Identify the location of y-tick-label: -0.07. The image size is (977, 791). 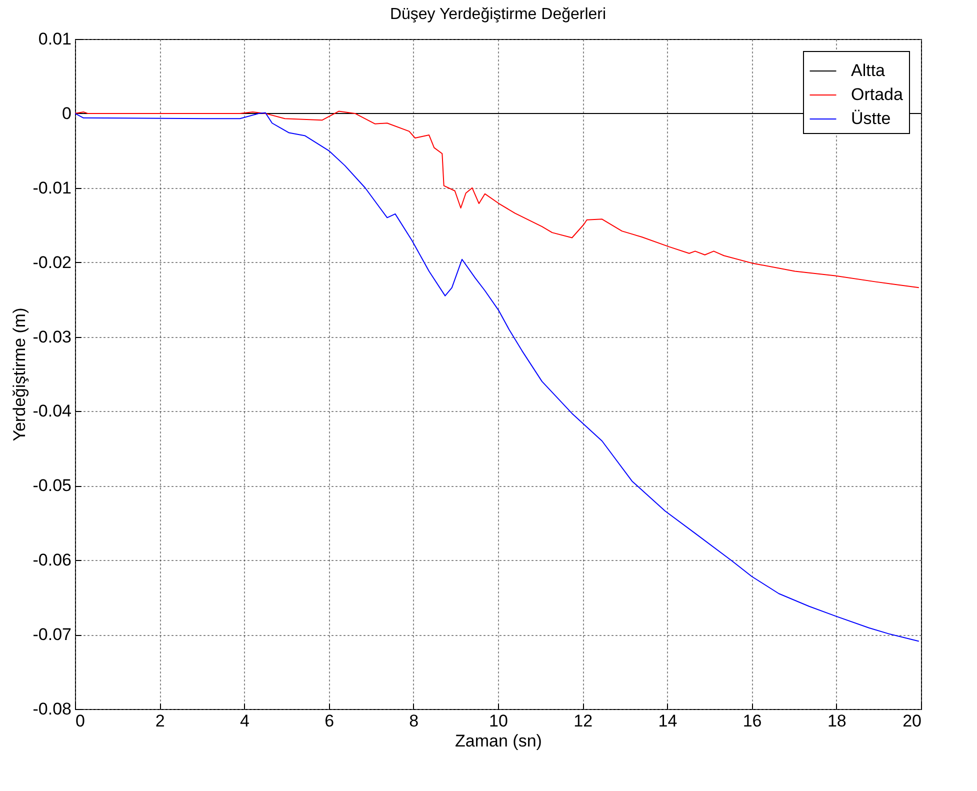
(52, 634).